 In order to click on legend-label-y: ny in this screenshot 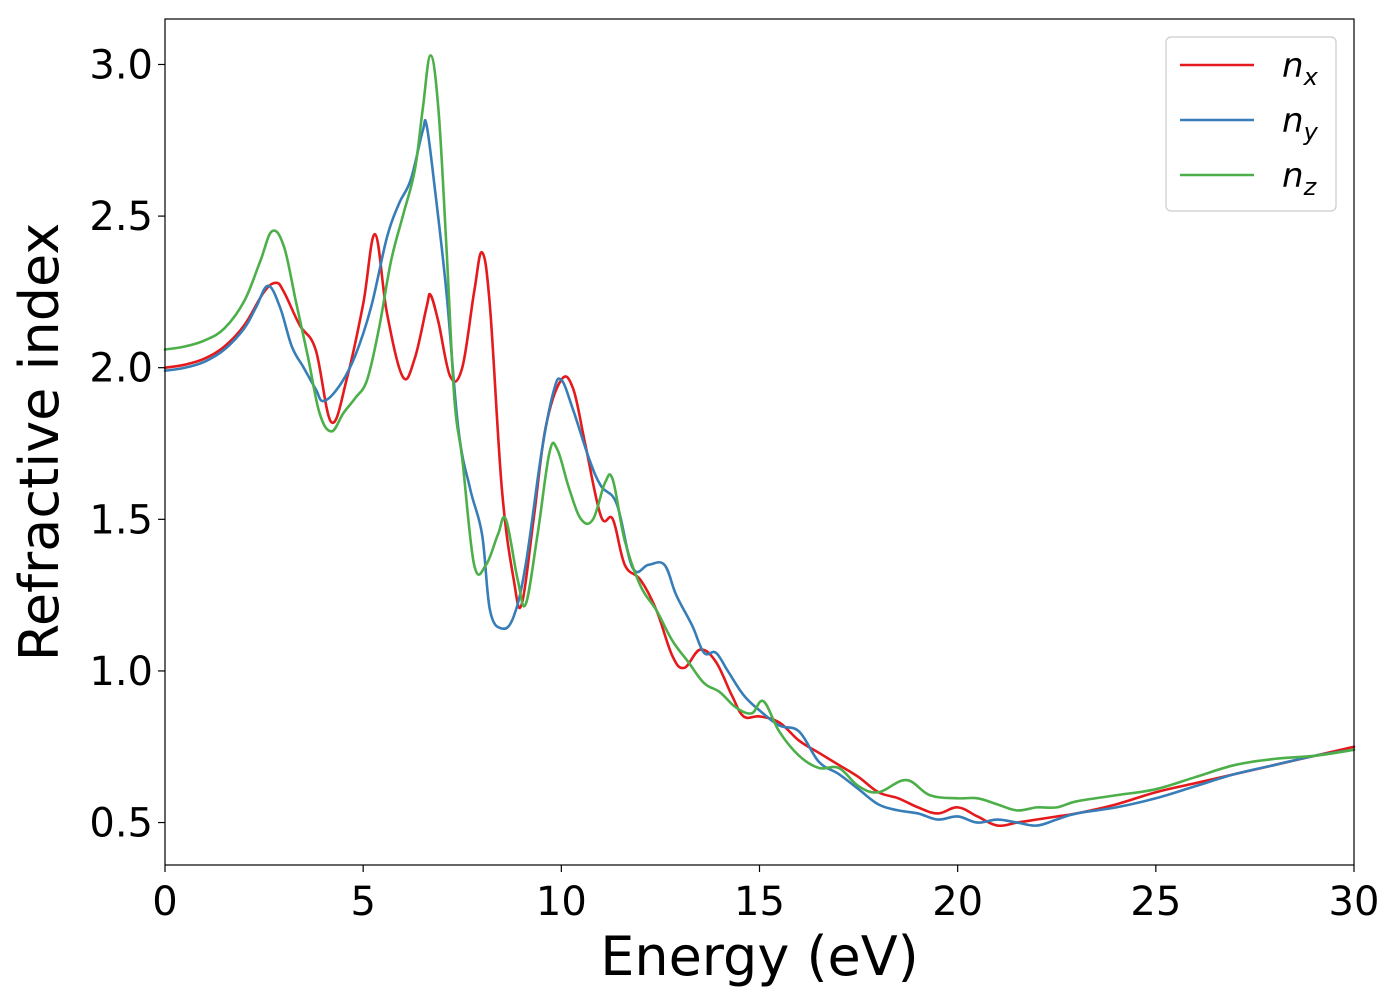, I will do `click(1300, 123)`.